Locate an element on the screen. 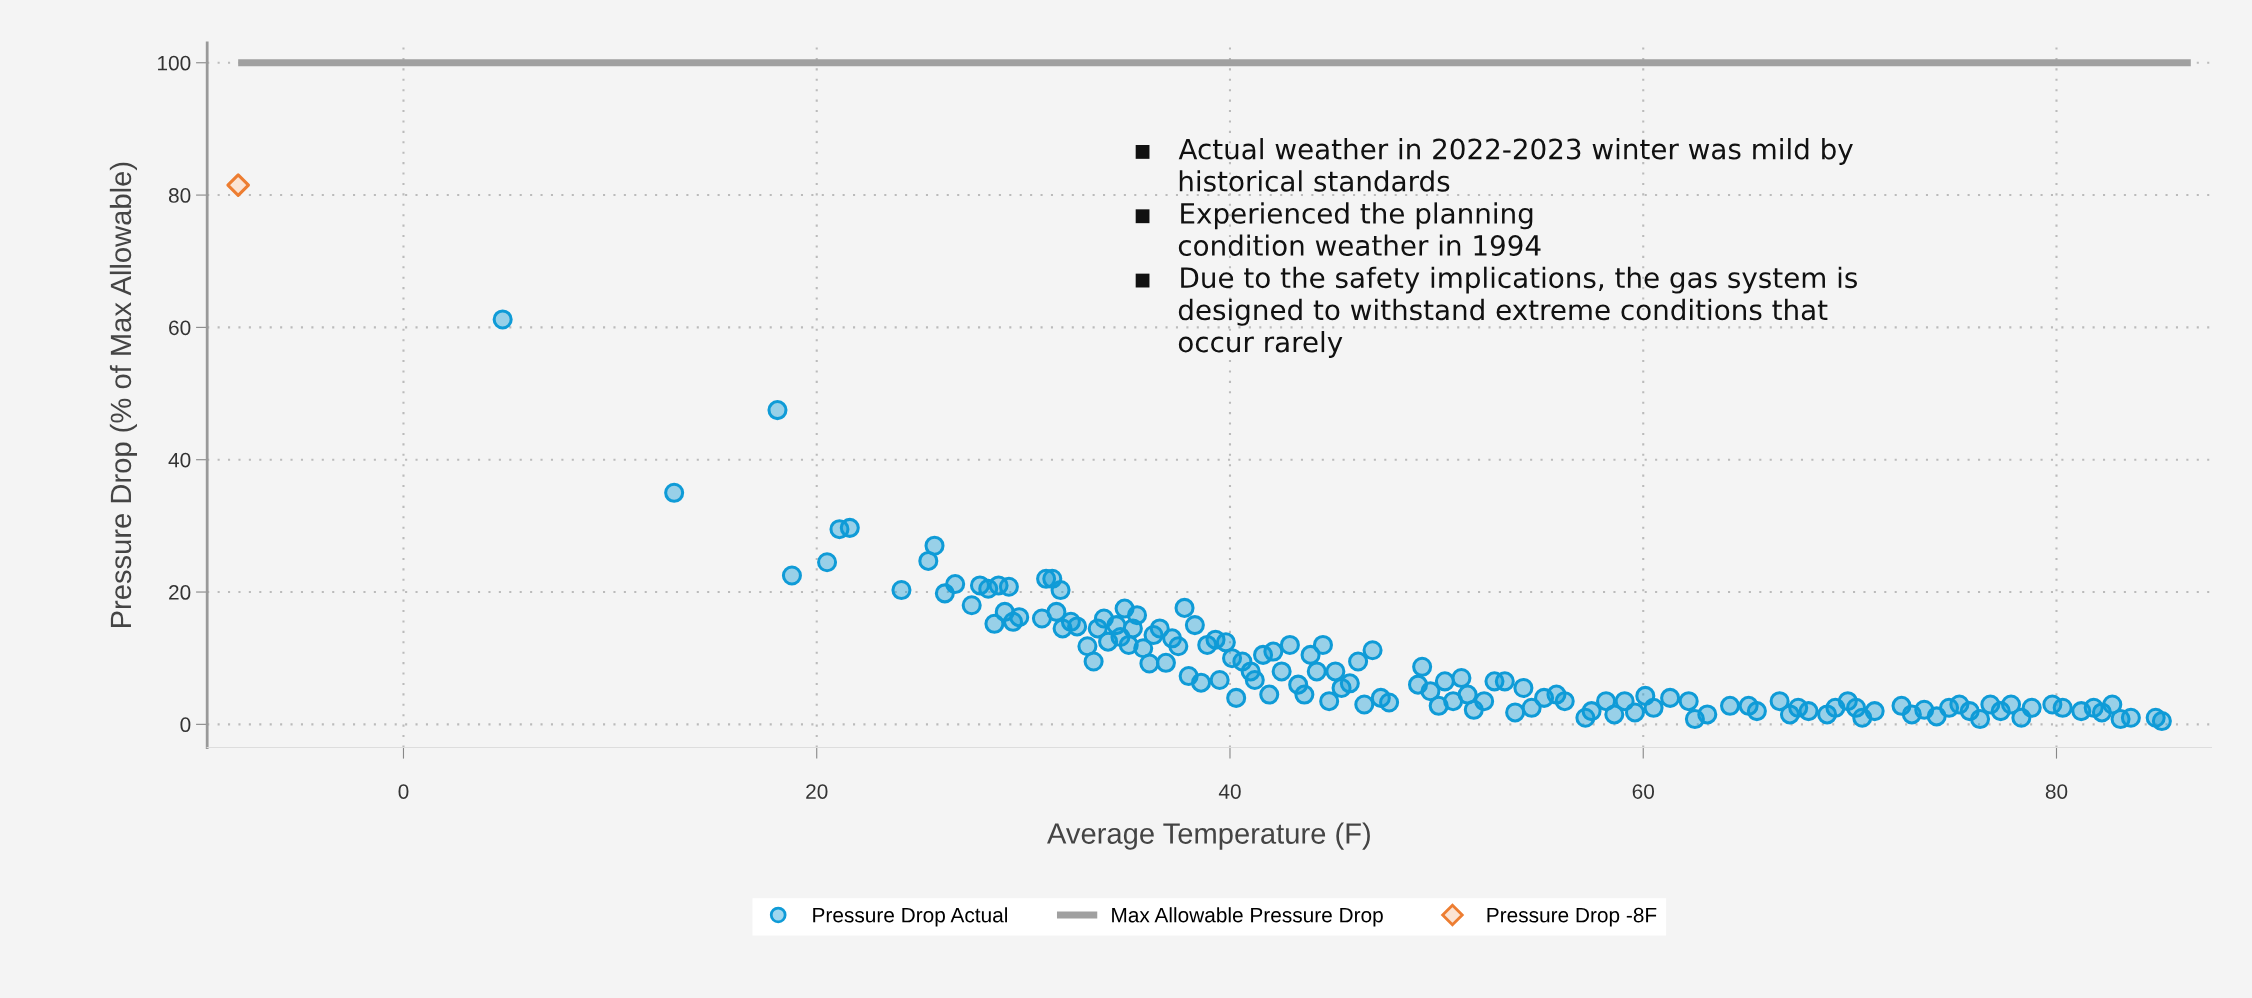  x-tick-label: 0 is located at coordinates (403, 791).